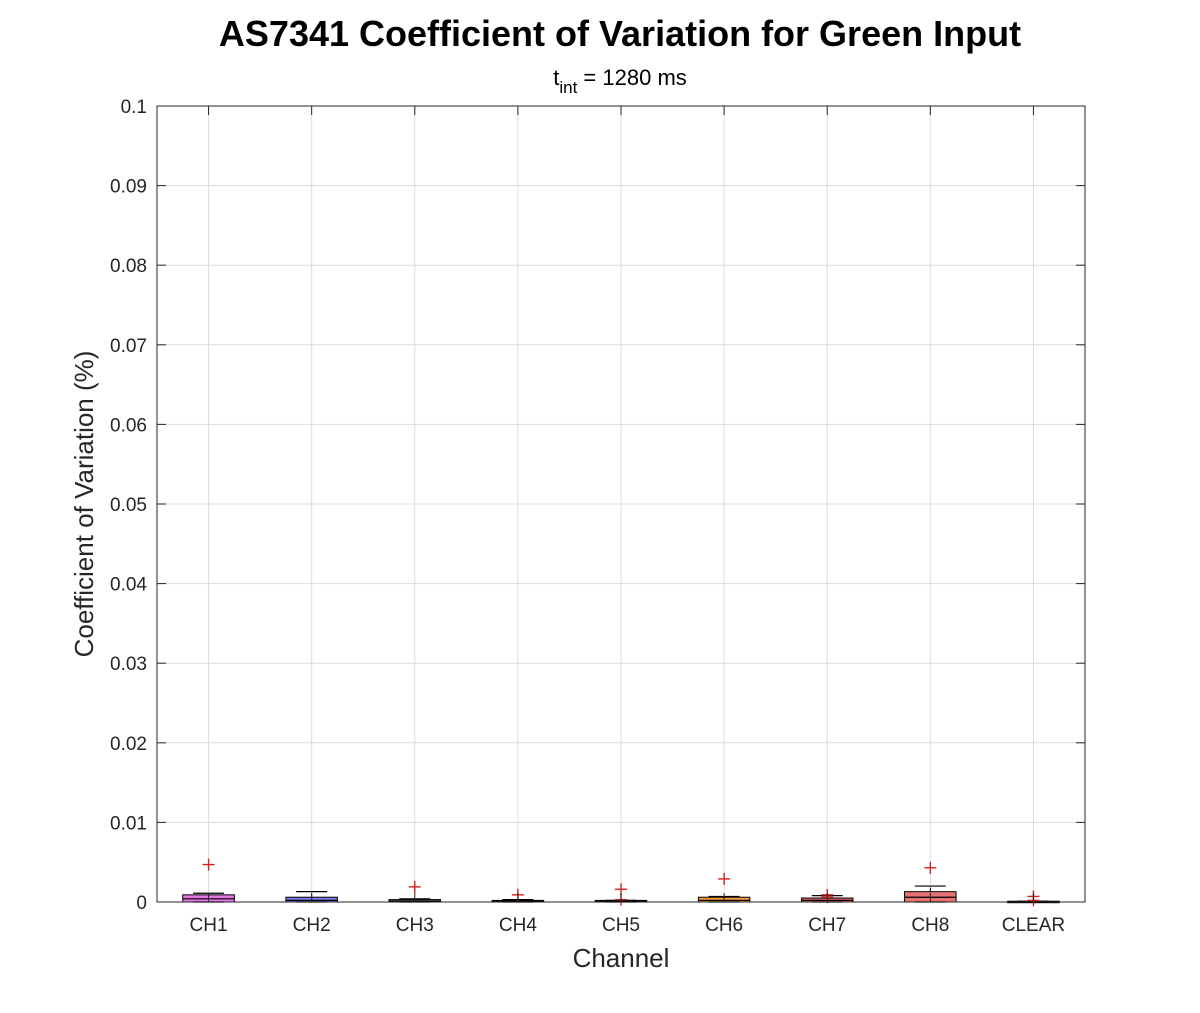 The height and width of the screenshot is (1013, 1200). Describe the element at coordinates (128, 266) in the screenshot. I see `y-tick-label: 0.08` at that location.